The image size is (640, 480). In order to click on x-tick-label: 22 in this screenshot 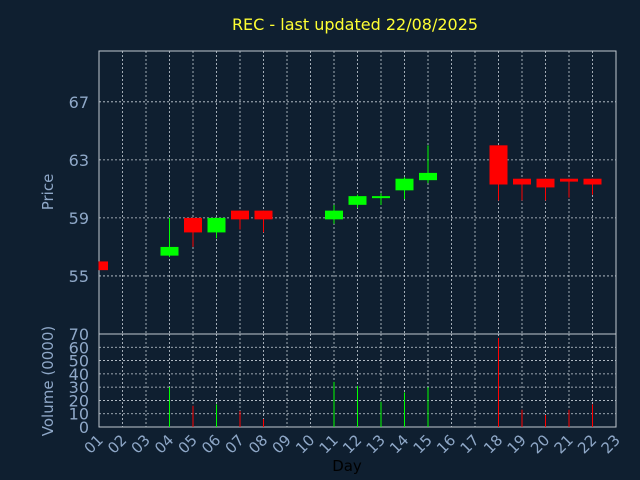, I will do `click(587, 444)`.